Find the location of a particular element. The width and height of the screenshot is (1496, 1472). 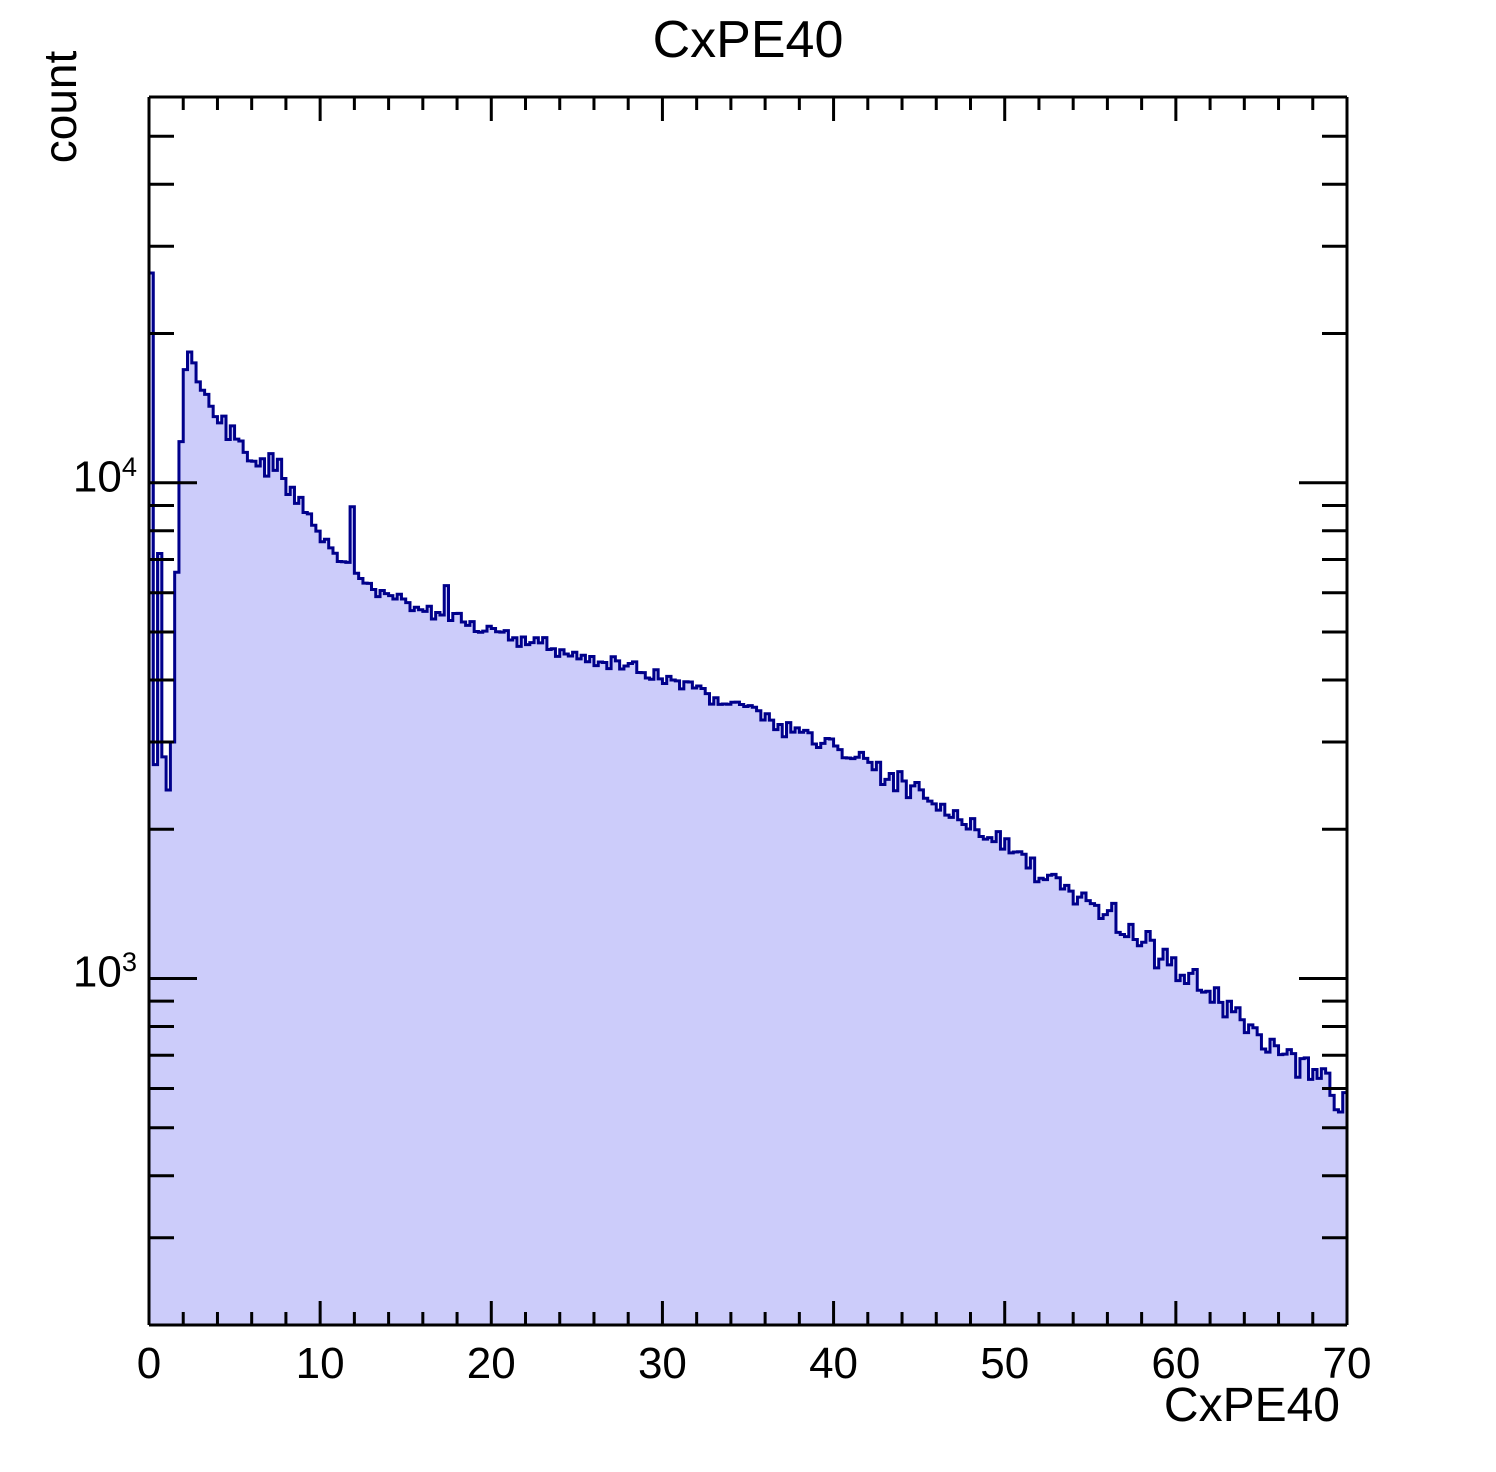

page-title: CxPE40 is located at coordinates (748, 40).